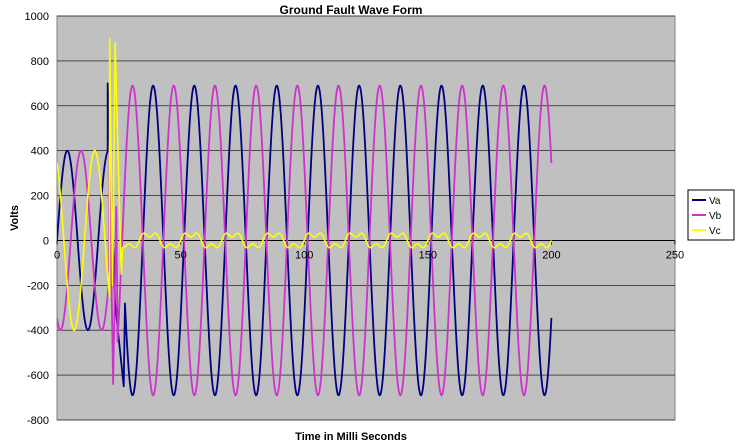 This screenshot has height=442, width=745. What do you see at coordinates (304, 255) in the screenshot?
I see `x-tick-label: 100` at bounding box center [304, 255].